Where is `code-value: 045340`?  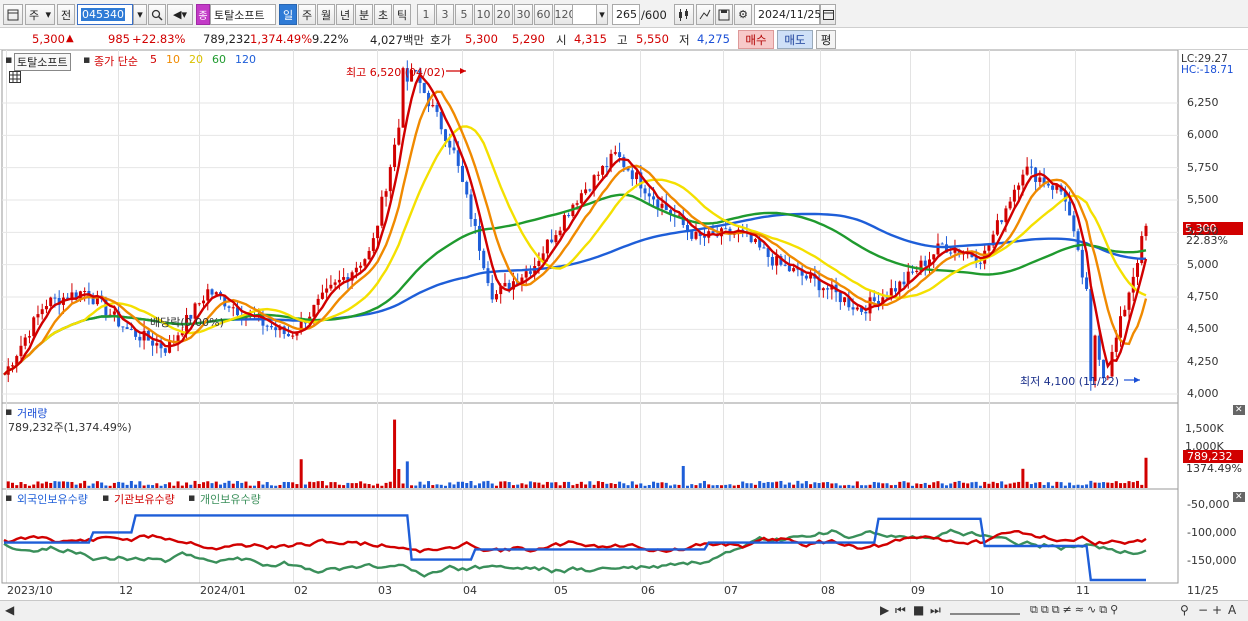
code-value: 045340 is located at coordinates (103, 14).